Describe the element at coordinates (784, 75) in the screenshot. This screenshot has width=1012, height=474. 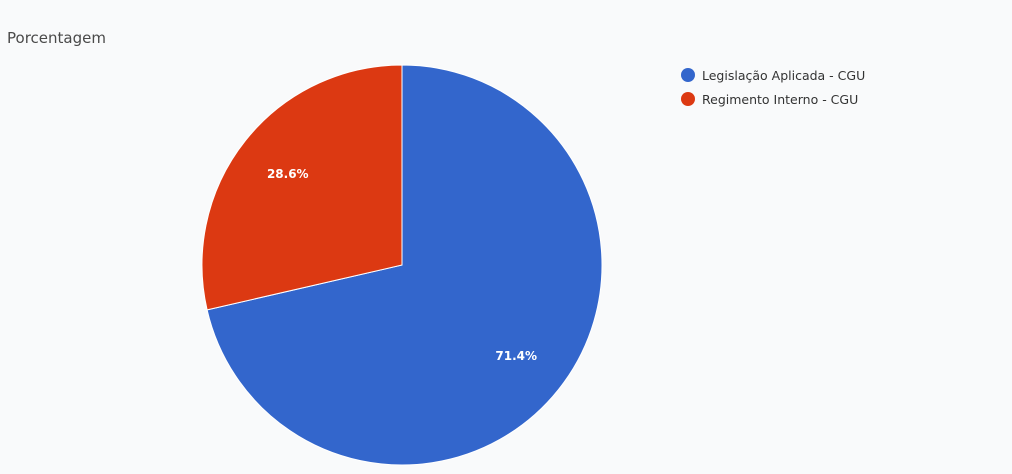
I see `legend-label-legislacao: Legislação Aplicada - CGU` at that location.